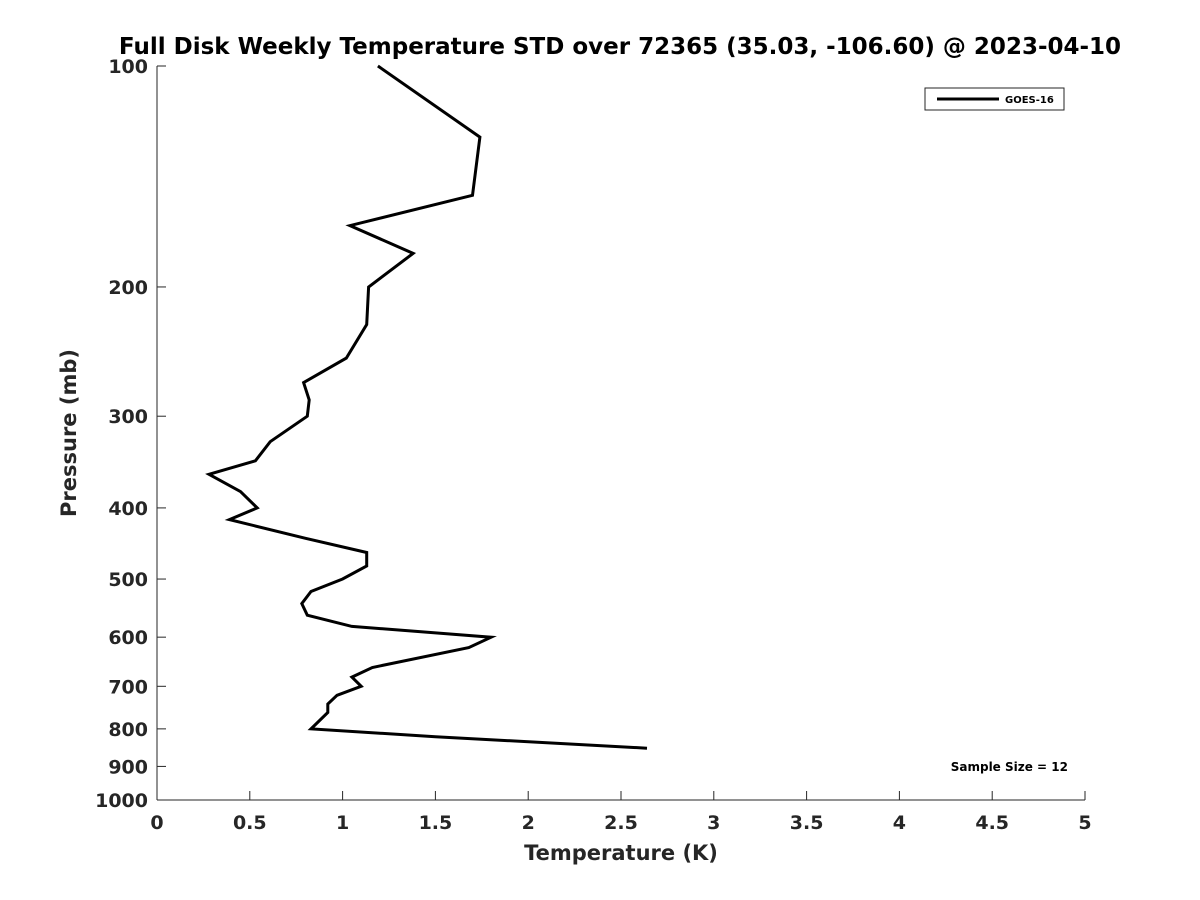 The width and height of the screenshot is (1200, 900). Describe the element at coordinates (128, 509) in the screenshot. I see `y-tick-label: 400` at that location.